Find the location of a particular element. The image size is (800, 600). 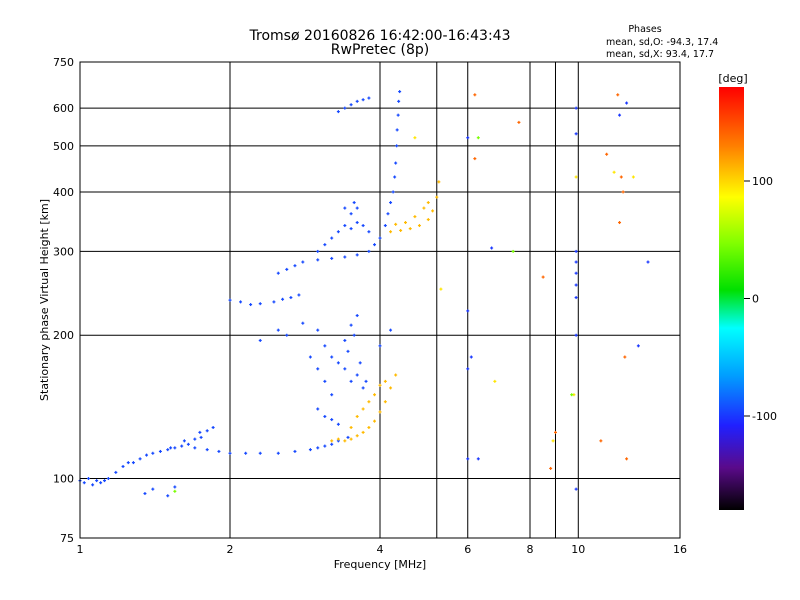

x-axis-label: Frequency [MHz] is located at coordinates (380, 564).